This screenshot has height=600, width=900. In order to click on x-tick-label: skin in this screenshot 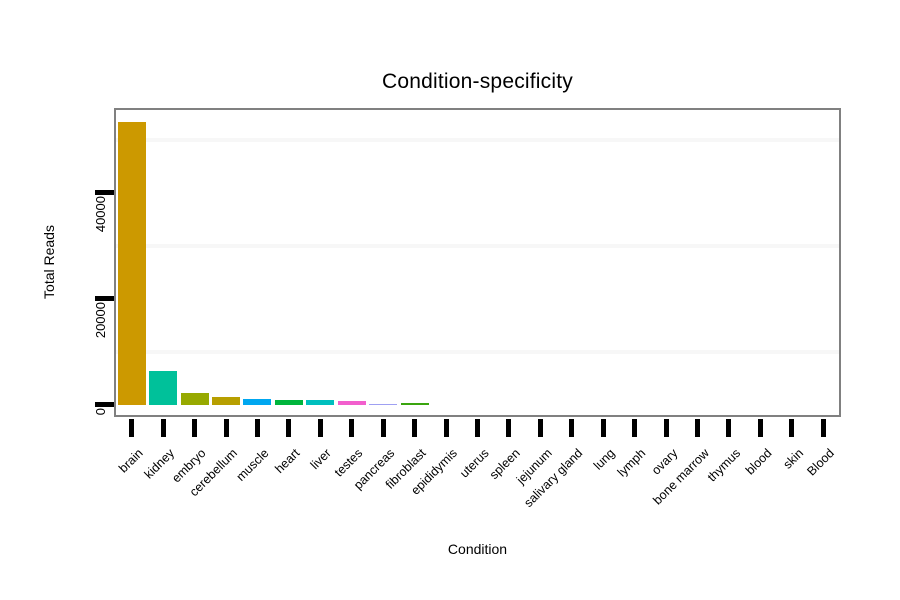, I will do `click(793, 459)`.